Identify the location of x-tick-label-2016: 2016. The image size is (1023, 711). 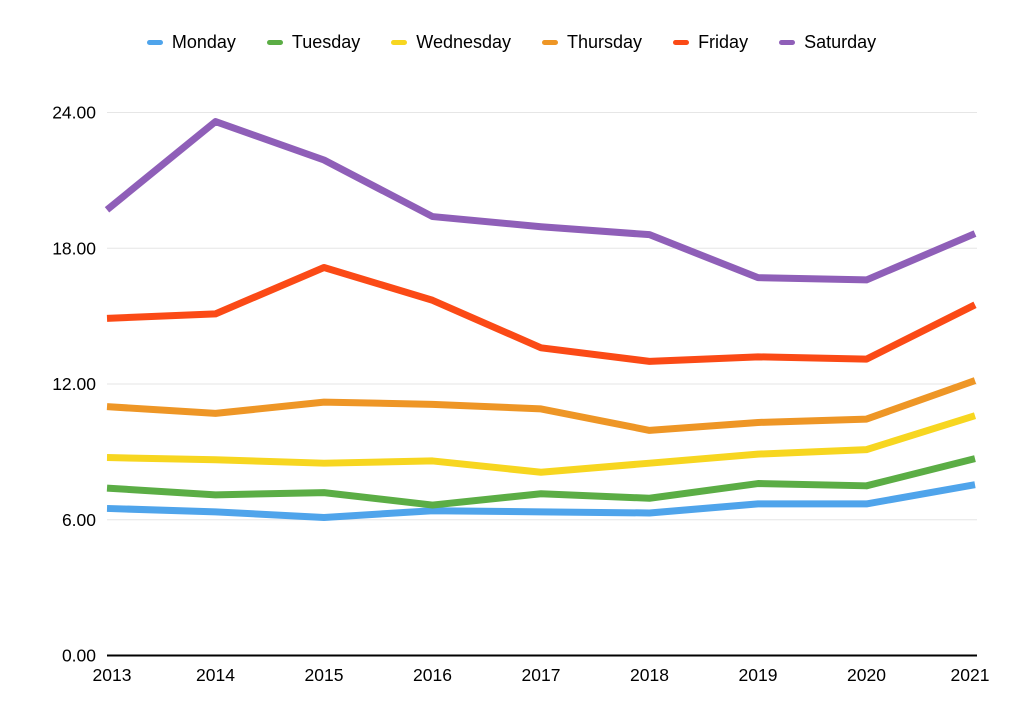
(432, 675).